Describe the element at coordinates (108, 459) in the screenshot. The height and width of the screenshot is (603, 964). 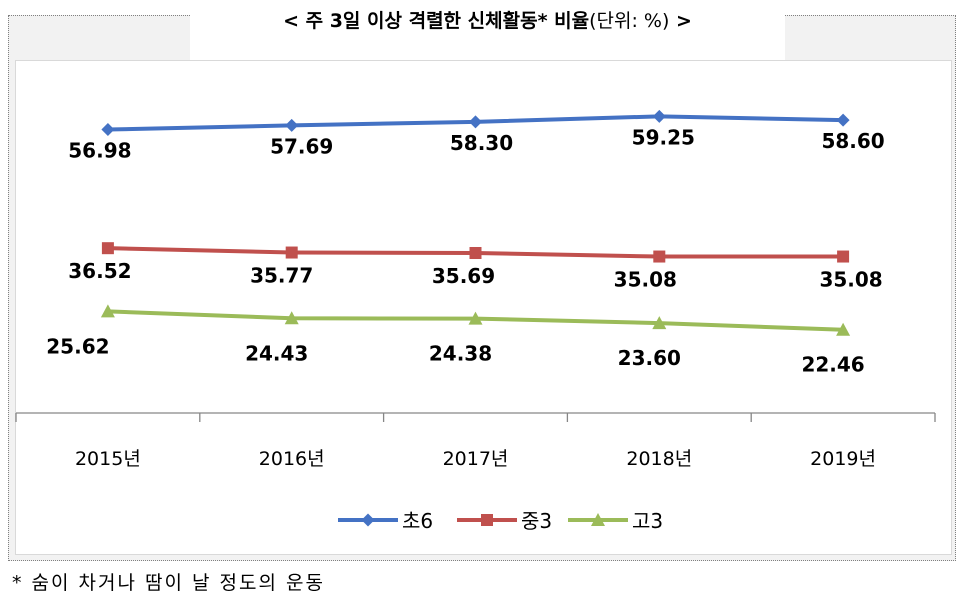
I see `x-tick-label: 2015년` at that location.